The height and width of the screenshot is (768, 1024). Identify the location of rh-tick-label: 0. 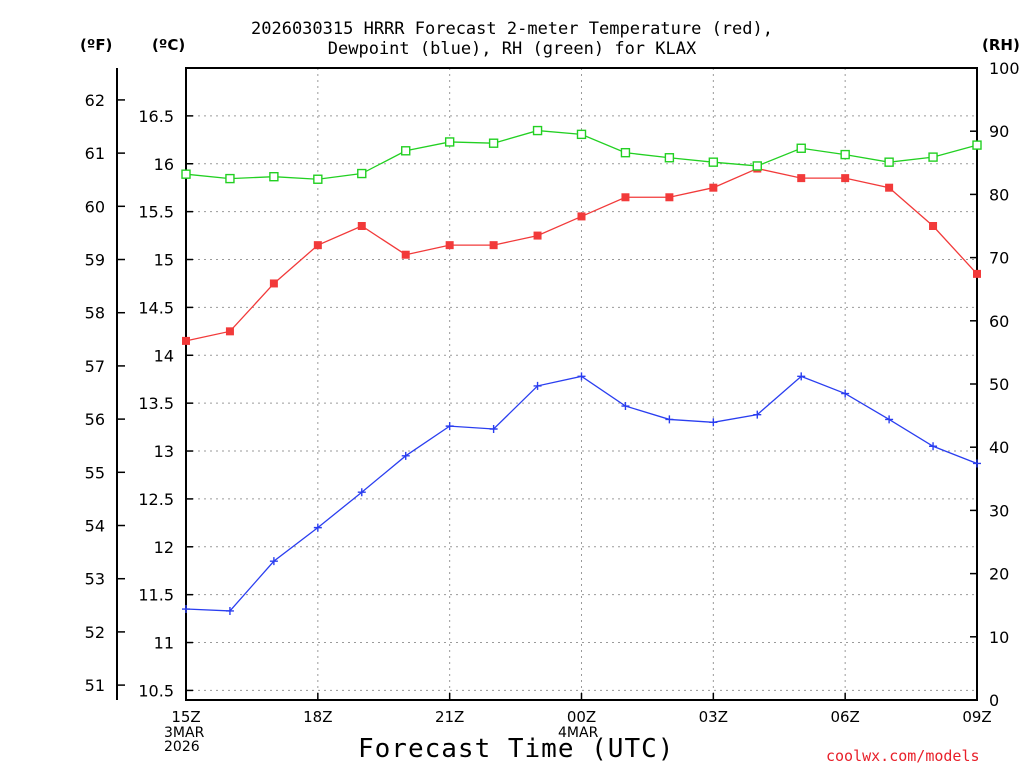
(994, 700).